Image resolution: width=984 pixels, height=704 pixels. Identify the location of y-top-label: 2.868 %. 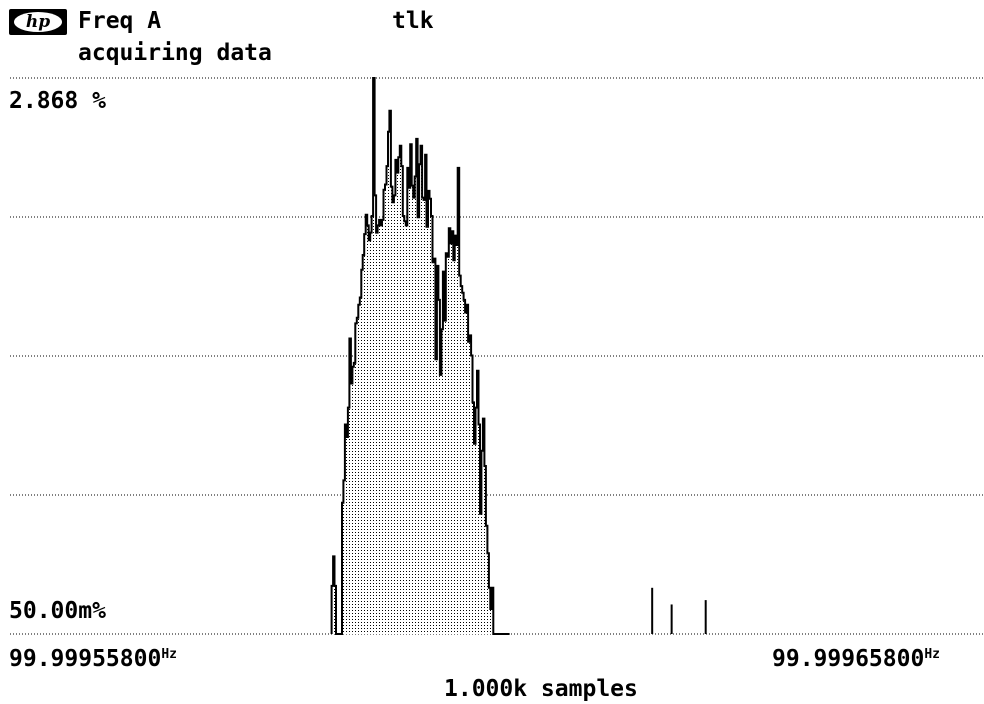
(57, 101).